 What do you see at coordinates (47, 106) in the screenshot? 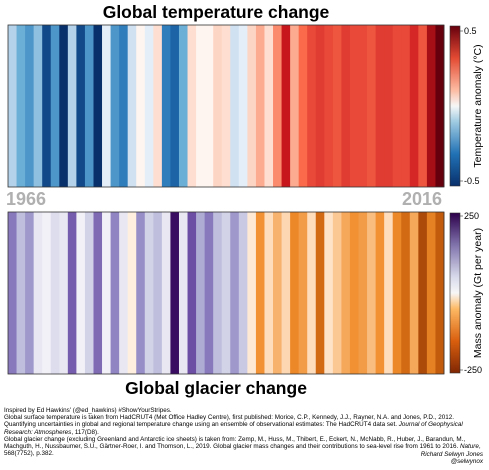
I see `temperature-stripe-1970` at bounding box center [47, 106].